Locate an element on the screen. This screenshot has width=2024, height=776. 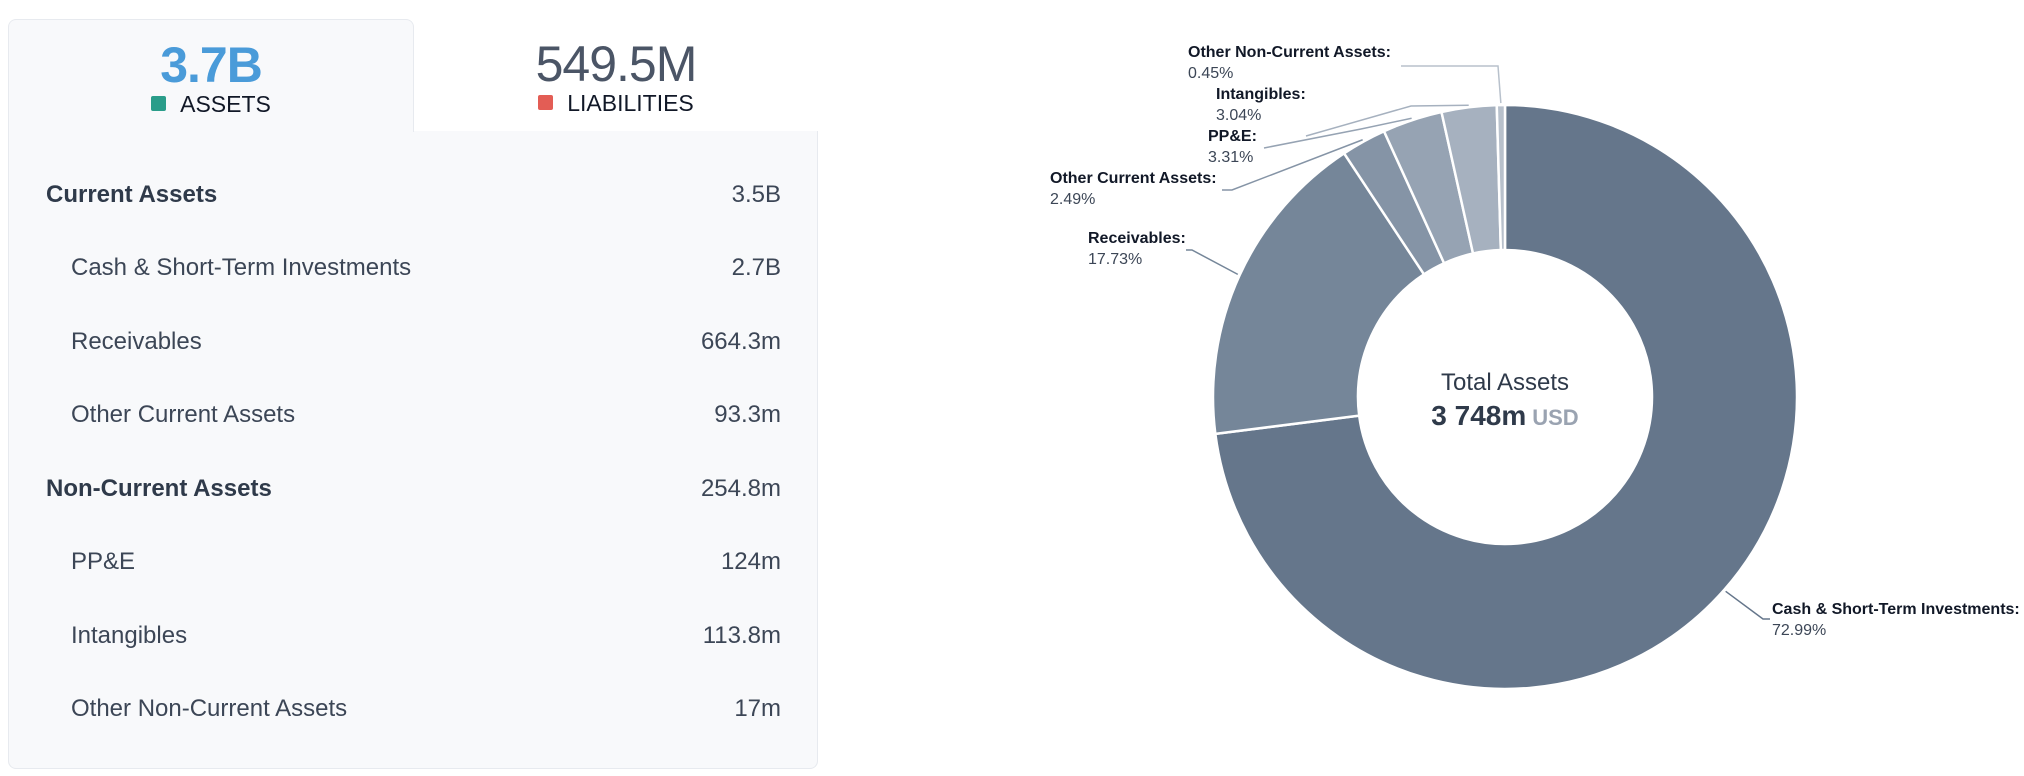
row-label: Cash & Short-Term Investments is located at coordinates (241, 267).